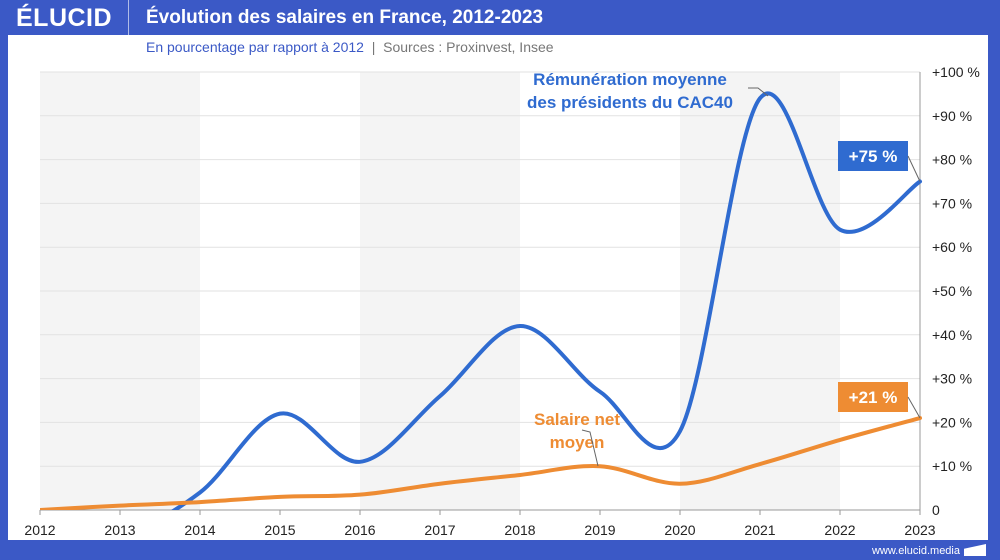  Describe the element at coordinates (952, 291) in the screenshot. I see `y-tick-label: +50 %` at that location.